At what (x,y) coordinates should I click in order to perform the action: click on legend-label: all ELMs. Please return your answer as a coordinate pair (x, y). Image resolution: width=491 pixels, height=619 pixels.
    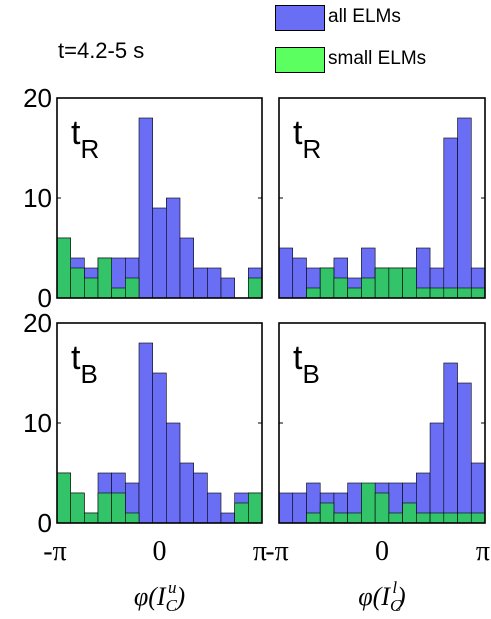
    Looking at the image, I should click on (364, 16).